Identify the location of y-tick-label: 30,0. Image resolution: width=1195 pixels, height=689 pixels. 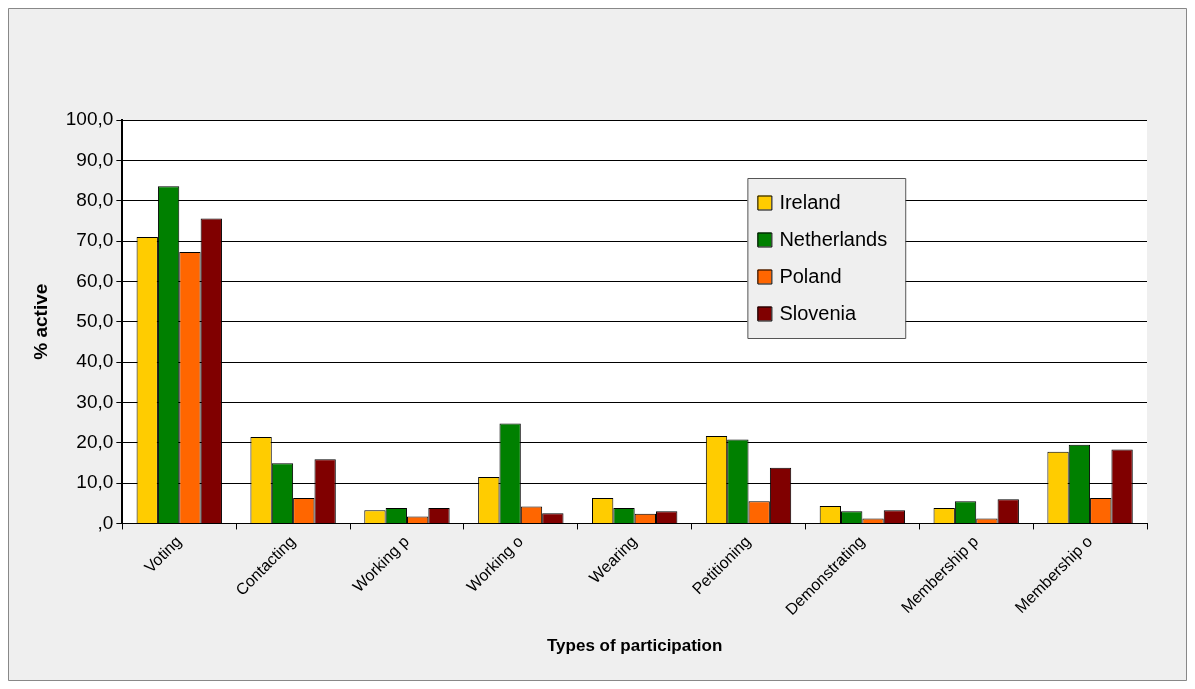
(95, 401).